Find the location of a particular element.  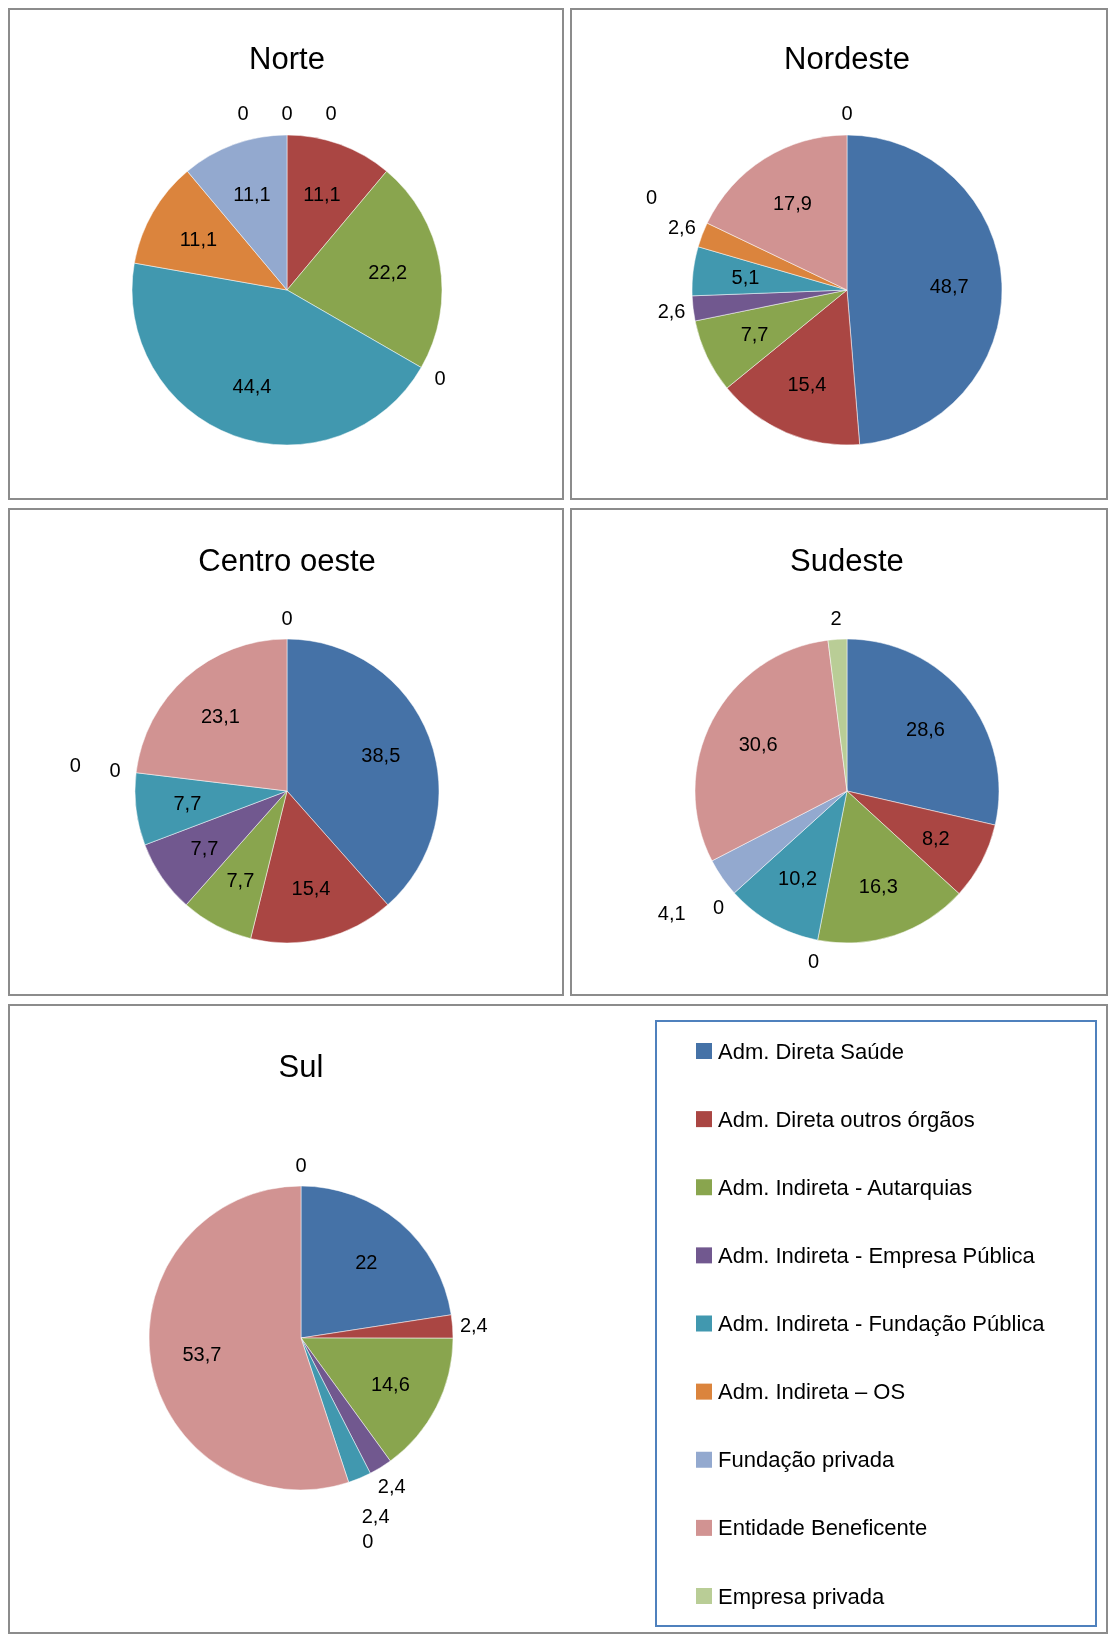

legend-label: Adm. Indireta – OS is located at coordinates (812, 1392).